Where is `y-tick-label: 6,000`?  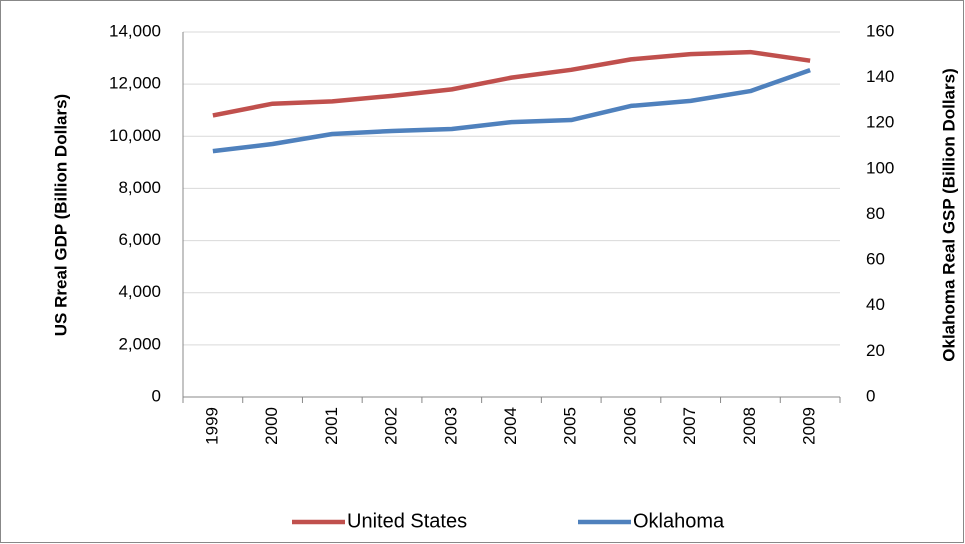 y-tick-label: 6,000 is located at coordinates (139, 239).